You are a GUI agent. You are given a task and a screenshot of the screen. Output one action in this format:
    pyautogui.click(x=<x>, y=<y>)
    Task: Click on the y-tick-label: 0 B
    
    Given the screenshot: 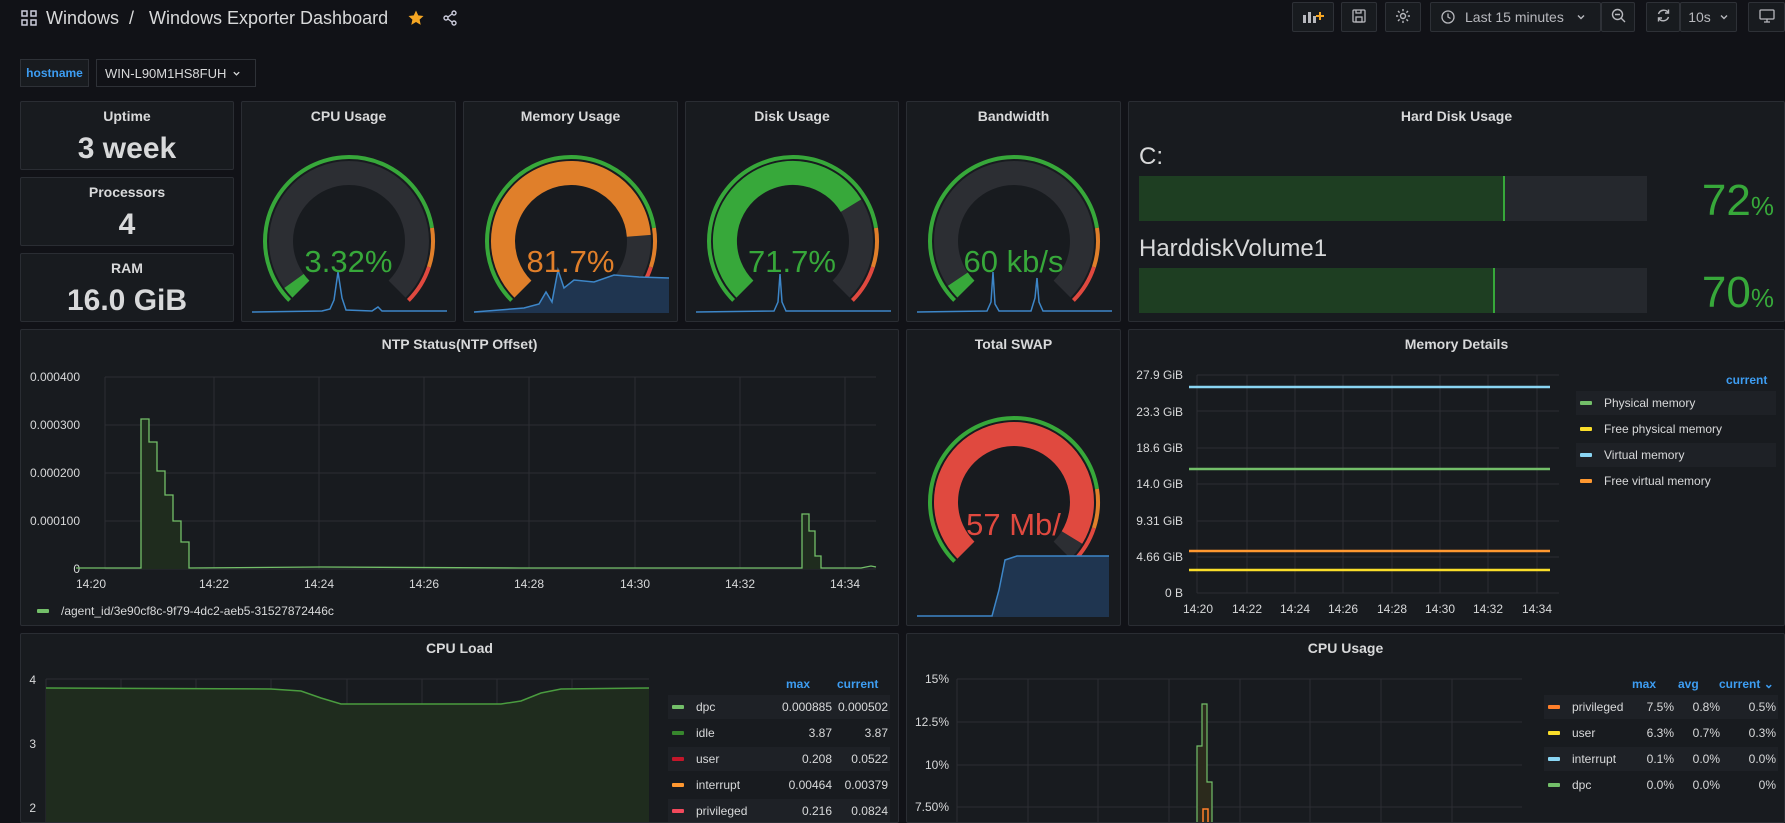 What is the action you would take?
    pyautogui.click(x=1174, y=593)
    